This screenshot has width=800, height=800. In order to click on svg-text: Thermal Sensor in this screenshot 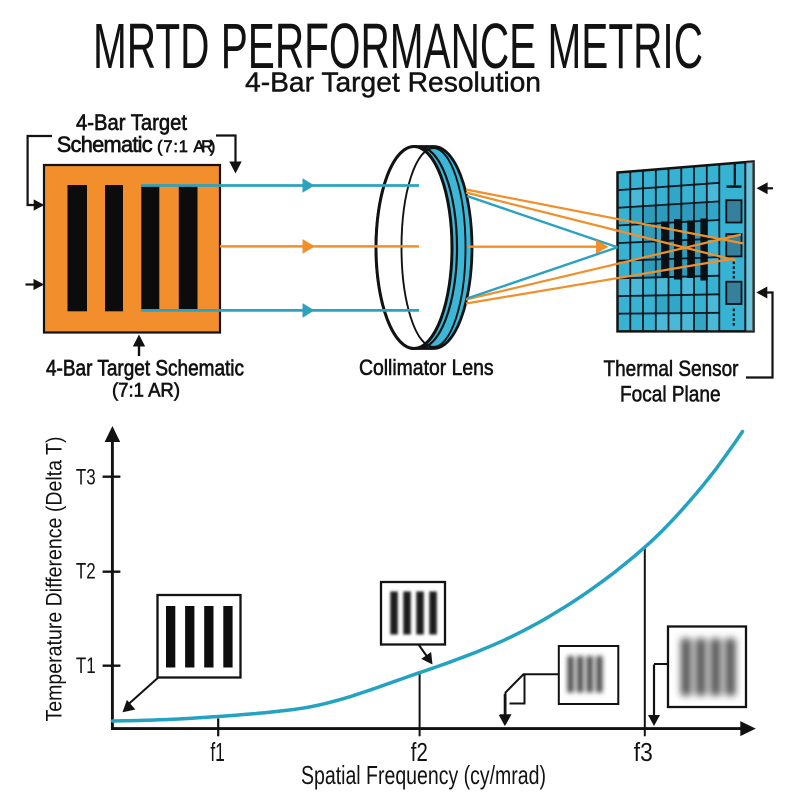, I will do `click(671, 368)`.